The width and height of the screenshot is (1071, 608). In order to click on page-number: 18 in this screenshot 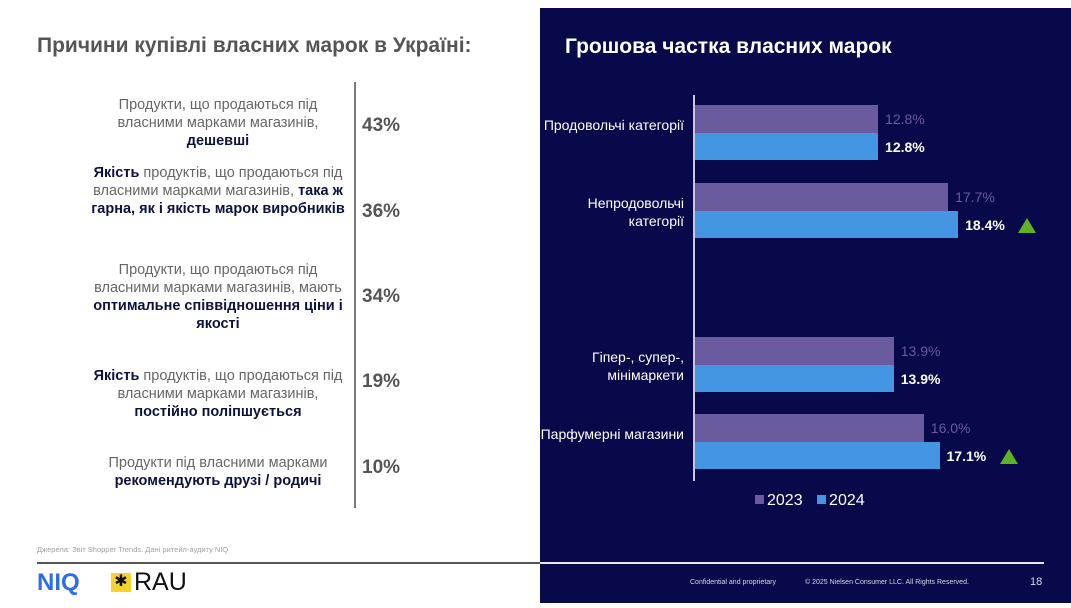, I will do `click(1036, 582)`.